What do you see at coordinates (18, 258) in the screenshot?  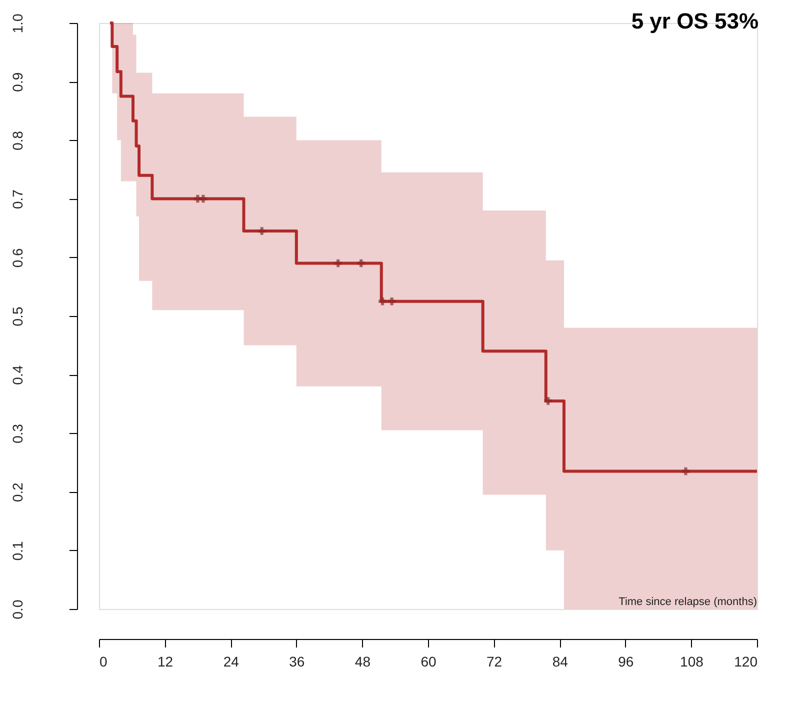 I see `y-tick-label: 0.6` at bounding box center [18, 258].